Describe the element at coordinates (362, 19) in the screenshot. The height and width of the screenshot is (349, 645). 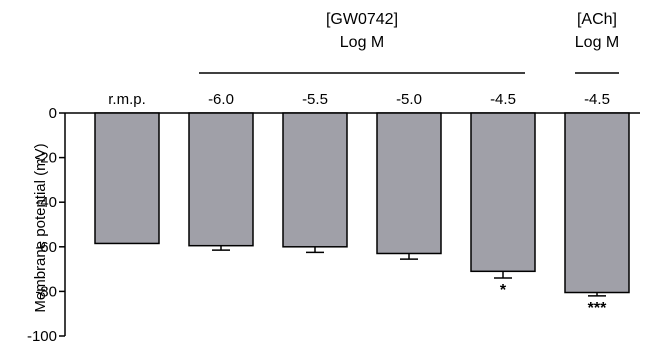
I see `group-label-line1: [GW0742]` at that location.